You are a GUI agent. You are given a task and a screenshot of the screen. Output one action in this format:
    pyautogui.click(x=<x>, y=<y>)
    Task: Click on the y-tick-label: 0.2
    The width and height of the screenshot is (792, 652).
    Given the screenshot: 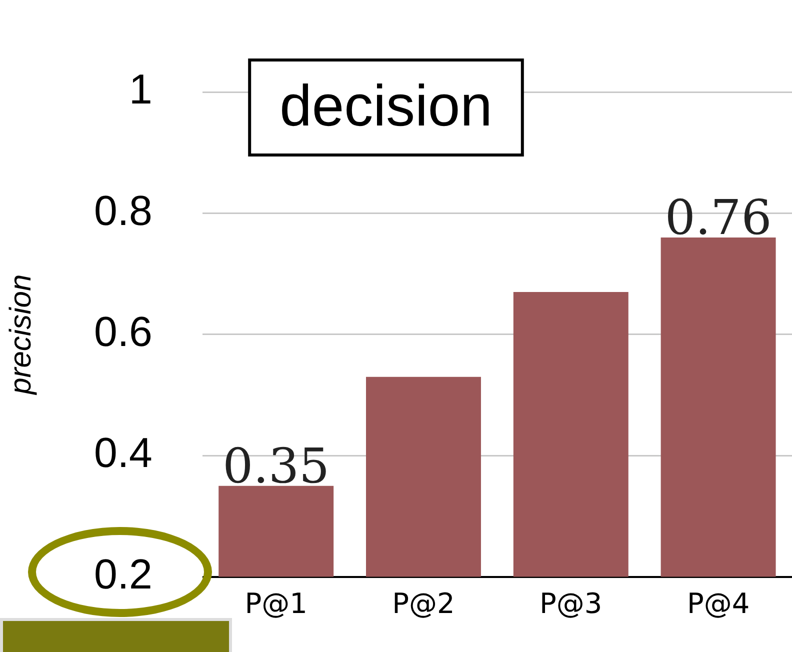 What is the action you would take?
    pyautogui.click(x=123, y=574)
    